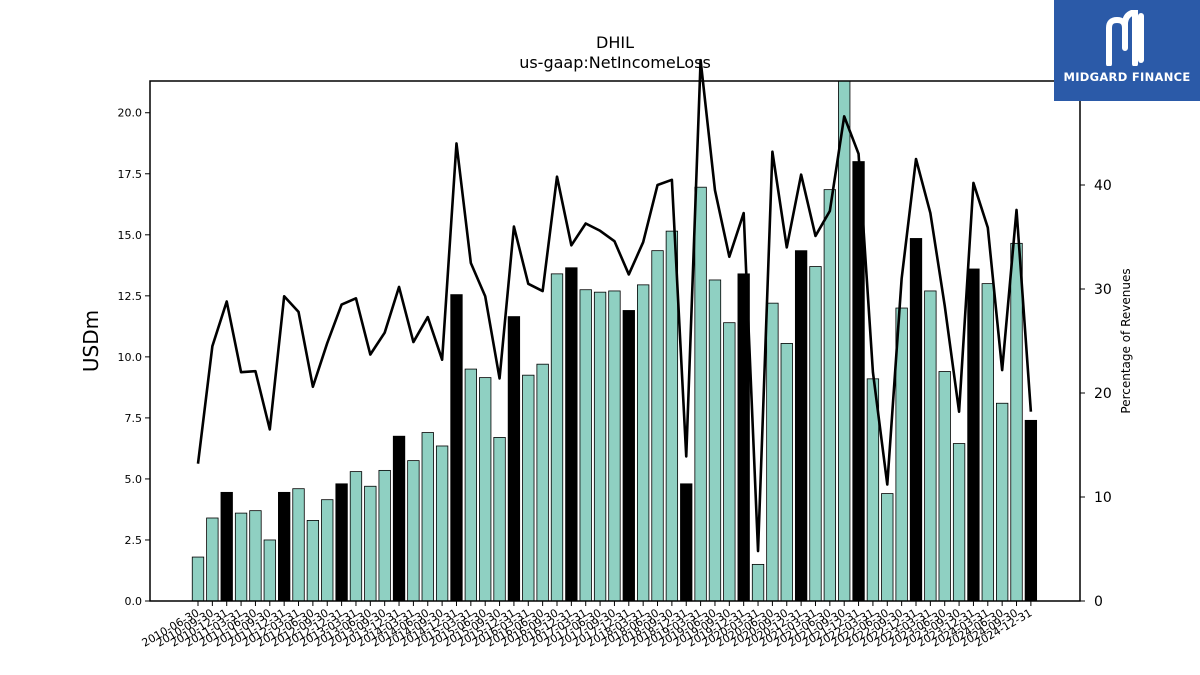 Image resolution: width=1200 pixels, height=675 pixels. Describe the element at coordinates (1125, 38) in the screenshot. I see `midgard-m-logo-icon` at that location.